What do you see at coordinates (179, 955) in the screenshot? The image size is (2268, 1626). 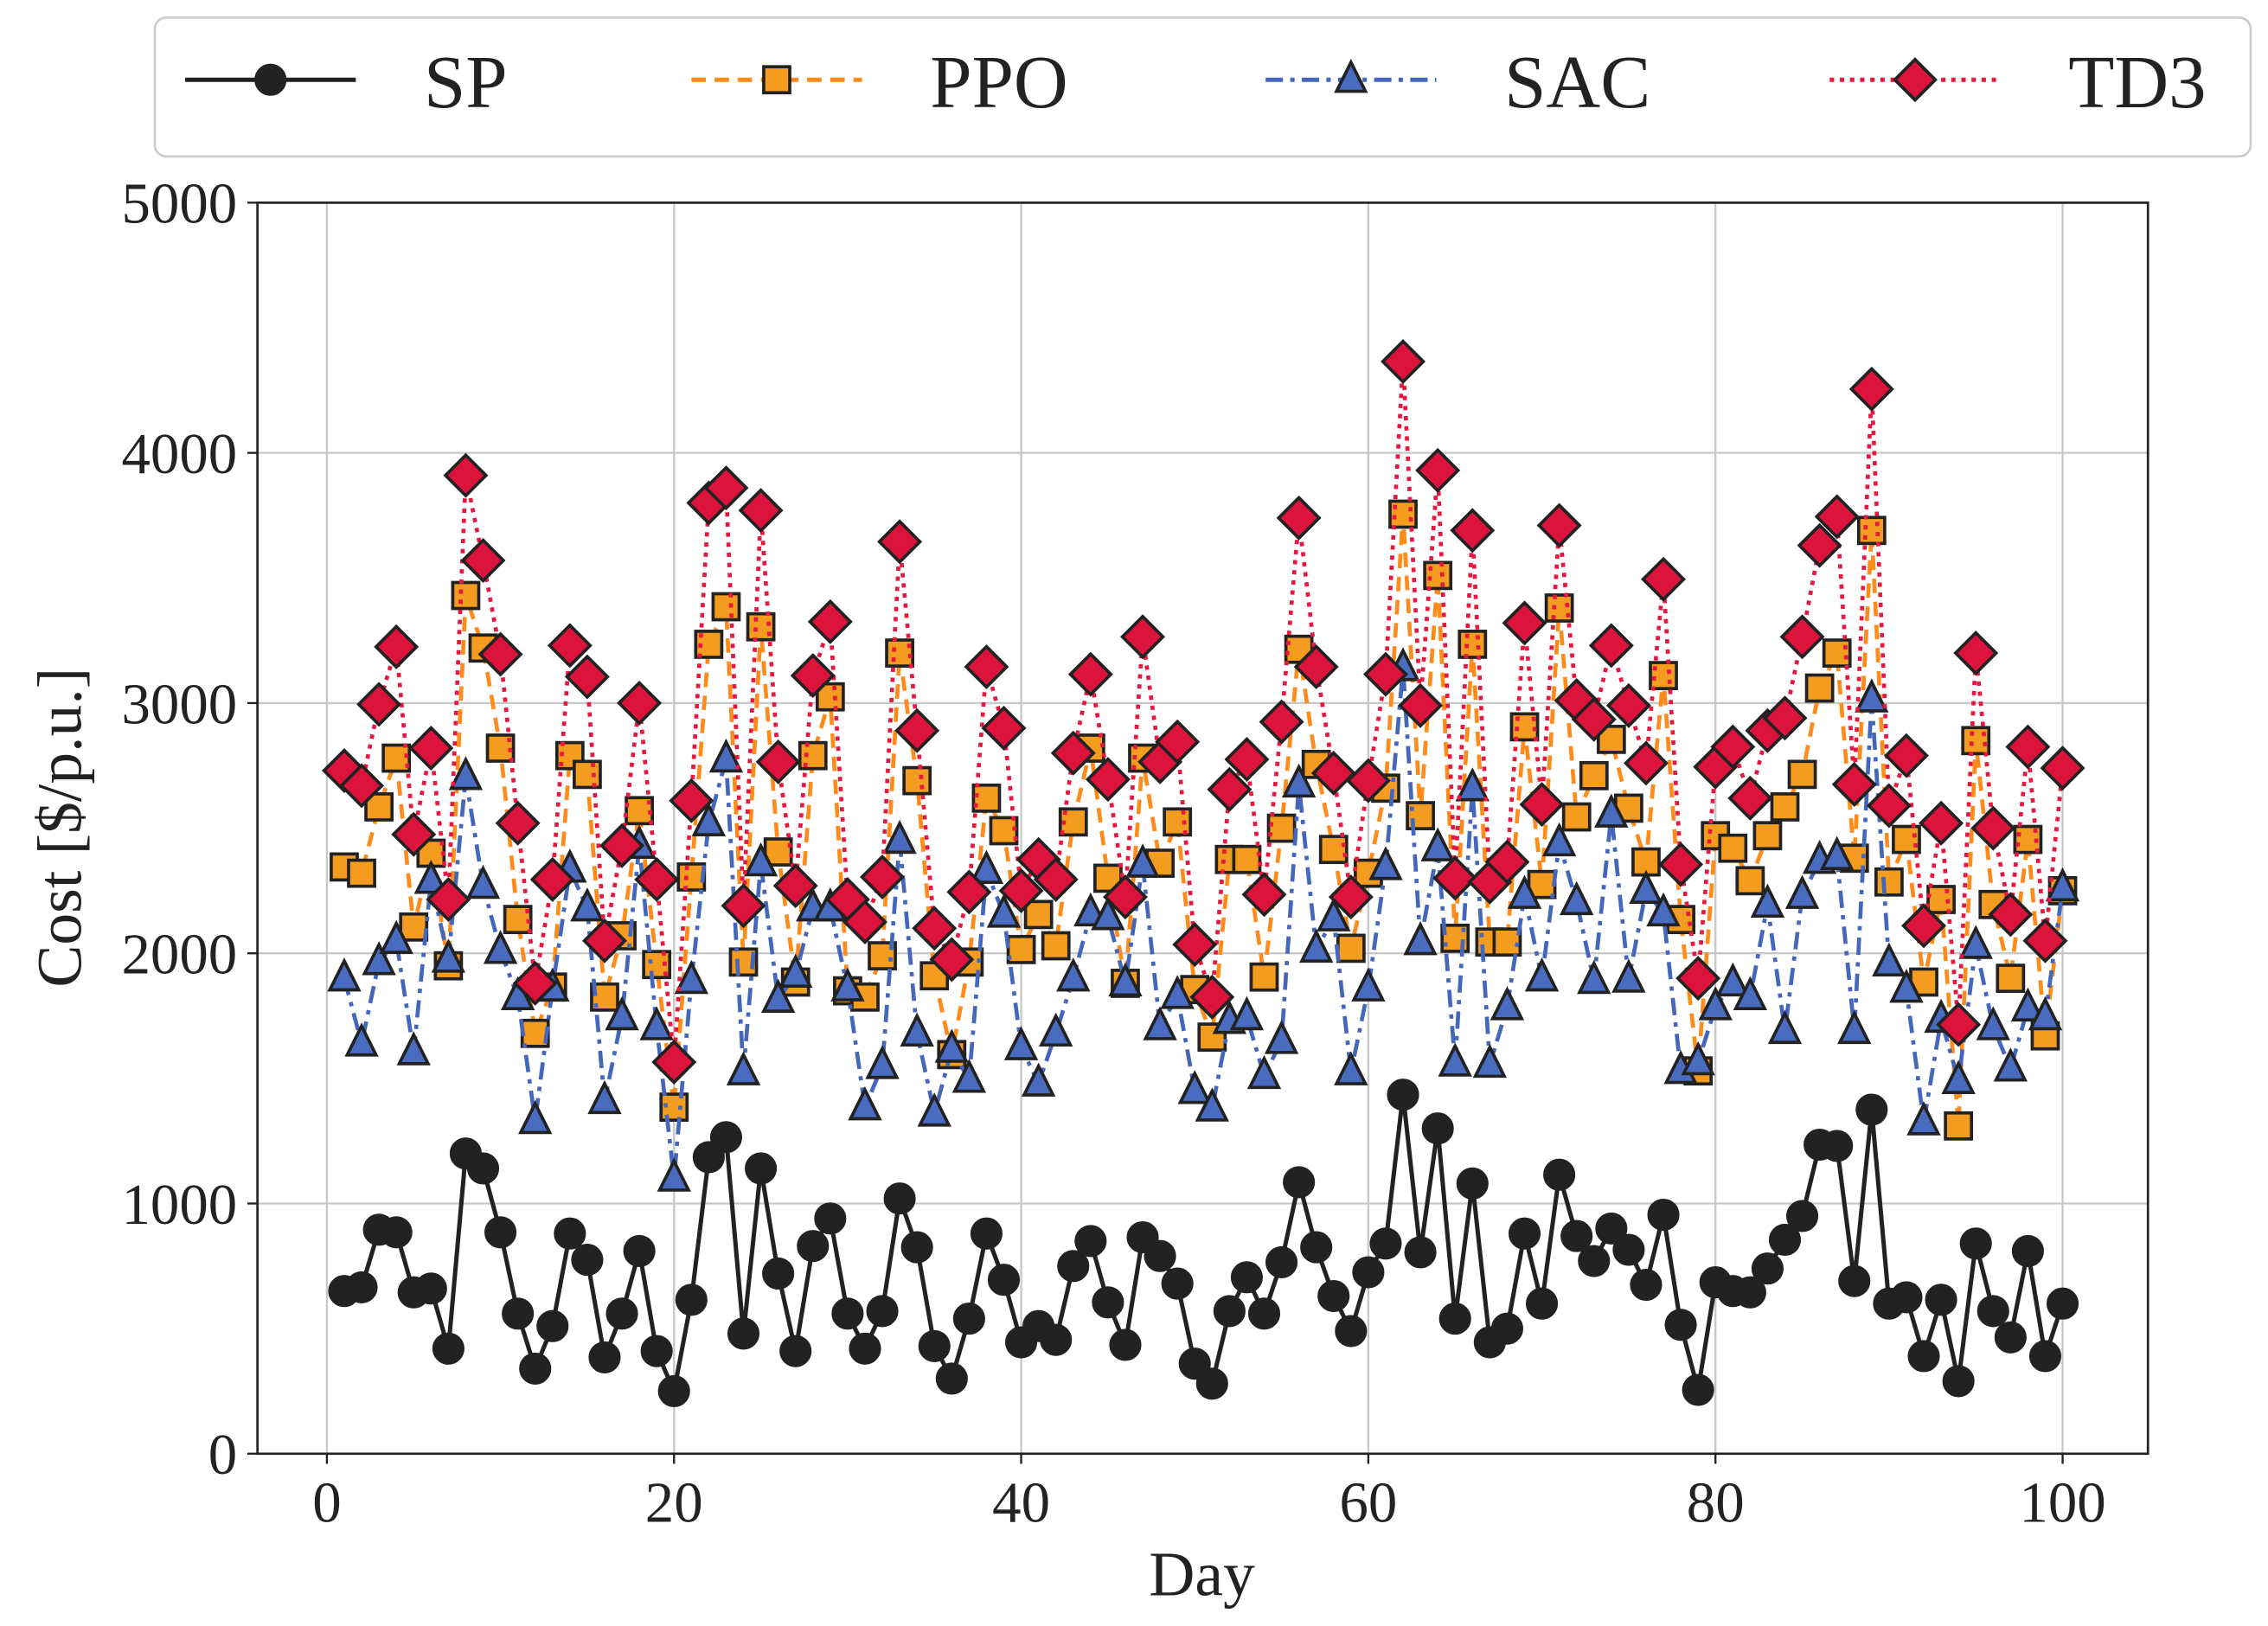 I see `y-tick-label: 2000` at bounding box center [179, 955].